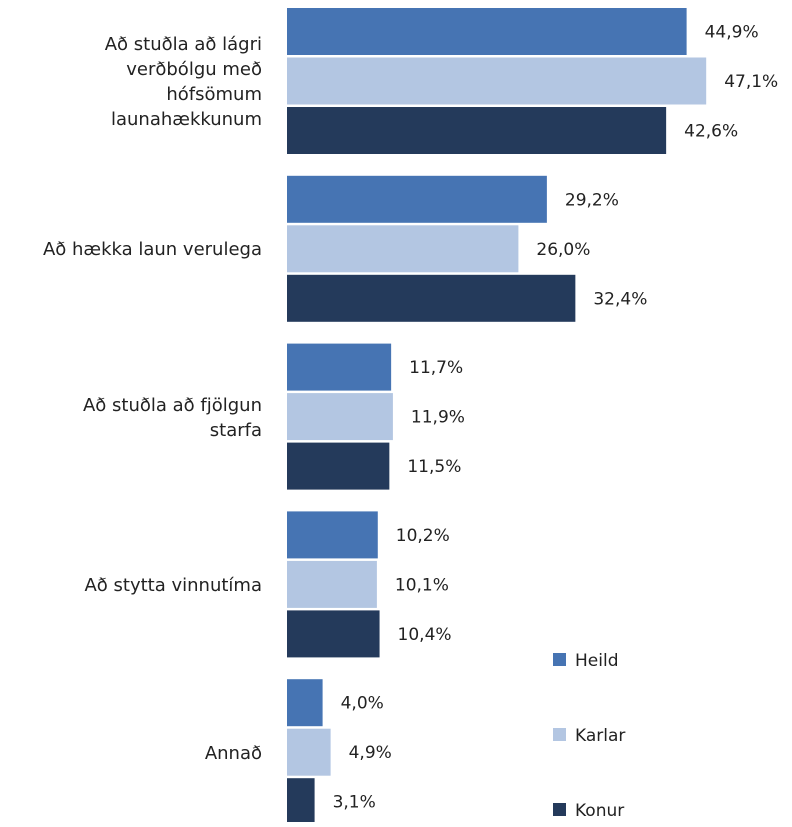 The height and width of the screenshot is (827, 792). I want to click on value-label: 11,9%, so click(438, 418).